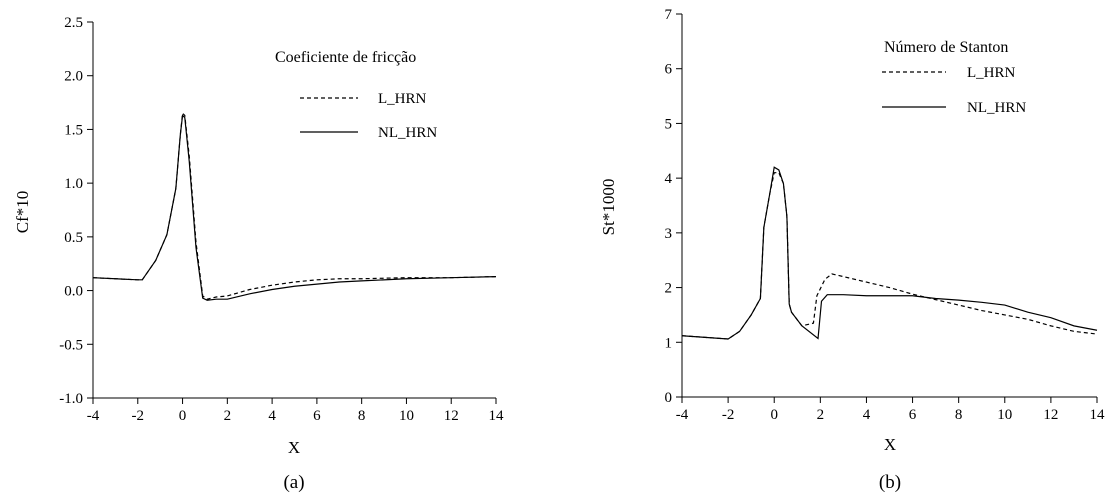 This screenshot has width=1109, height=497. I want to click on y-axis-label: St*1000, so click(608, 207).